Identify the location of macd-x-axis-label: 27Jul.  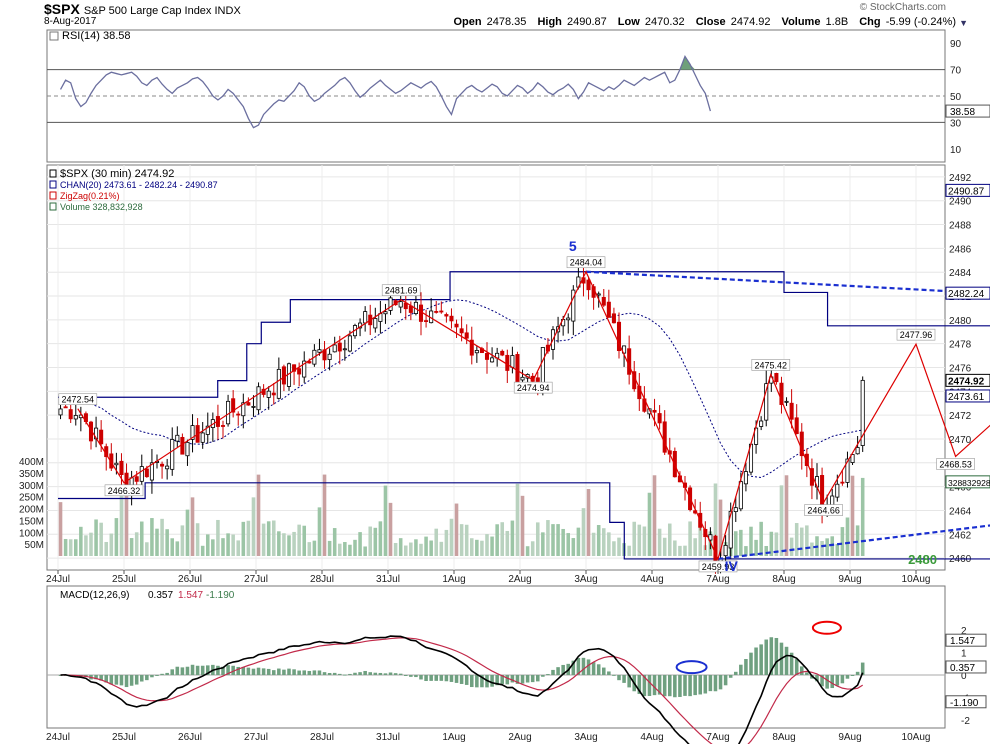
(256, 737).